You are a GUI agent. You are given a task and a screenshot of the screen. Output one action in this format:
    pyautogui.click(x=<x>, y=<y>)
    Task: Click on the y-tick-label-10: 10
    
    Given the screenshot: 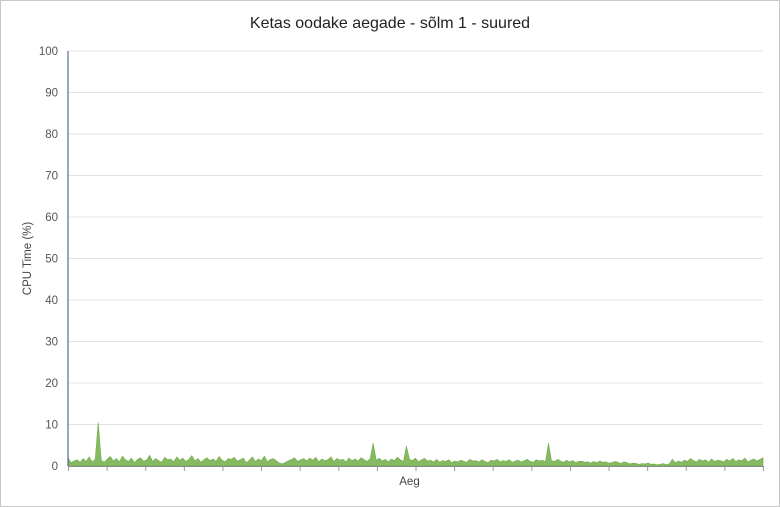 What is the action you would take?
    pyautogui.click(x=51, y=426)
    